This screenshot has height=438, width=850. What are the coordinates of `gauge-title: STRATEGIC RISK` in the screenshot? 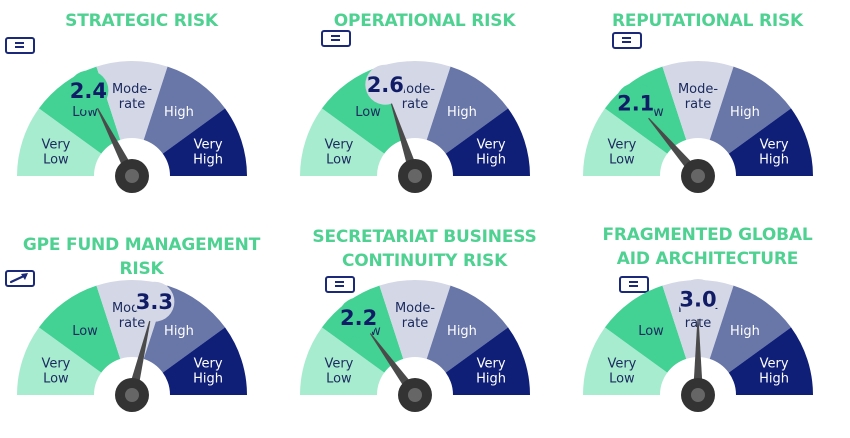 It's located at (141, 21).